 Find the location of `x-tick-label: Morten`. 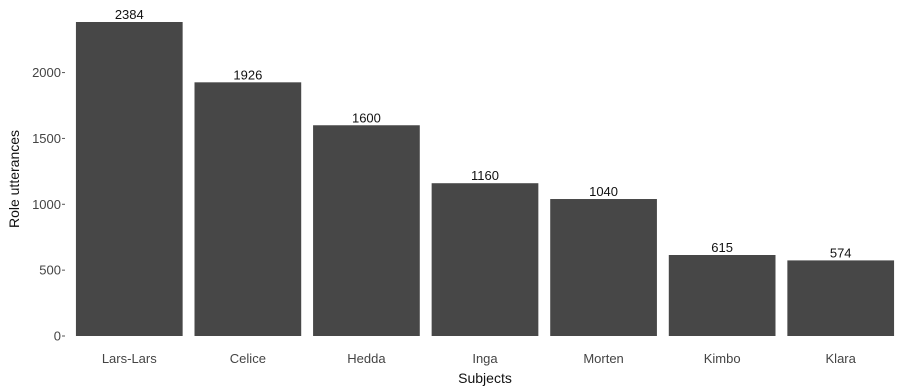

x-tick-label: Morten is located at coordinates (603, 358).